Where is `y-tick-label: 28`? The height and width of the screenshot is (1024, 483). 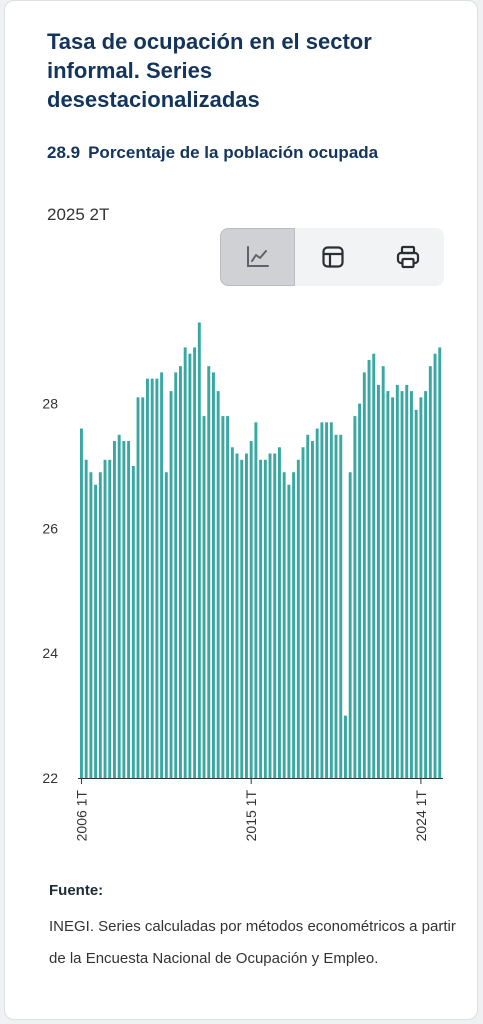
y-tick-label: 28 is located at coordinates (50, 404).